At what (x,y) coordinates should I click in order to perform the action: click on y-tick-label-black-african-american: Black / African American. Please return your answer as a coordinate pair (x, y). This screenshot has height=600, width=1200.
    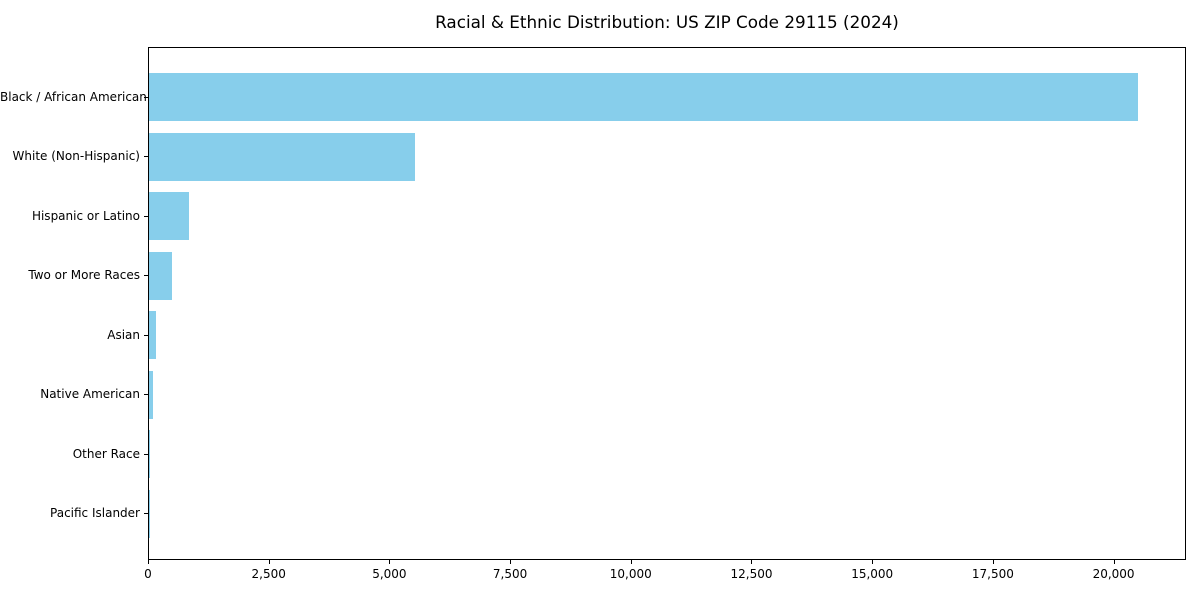
    Looking at the image, I should click on (73, 96).